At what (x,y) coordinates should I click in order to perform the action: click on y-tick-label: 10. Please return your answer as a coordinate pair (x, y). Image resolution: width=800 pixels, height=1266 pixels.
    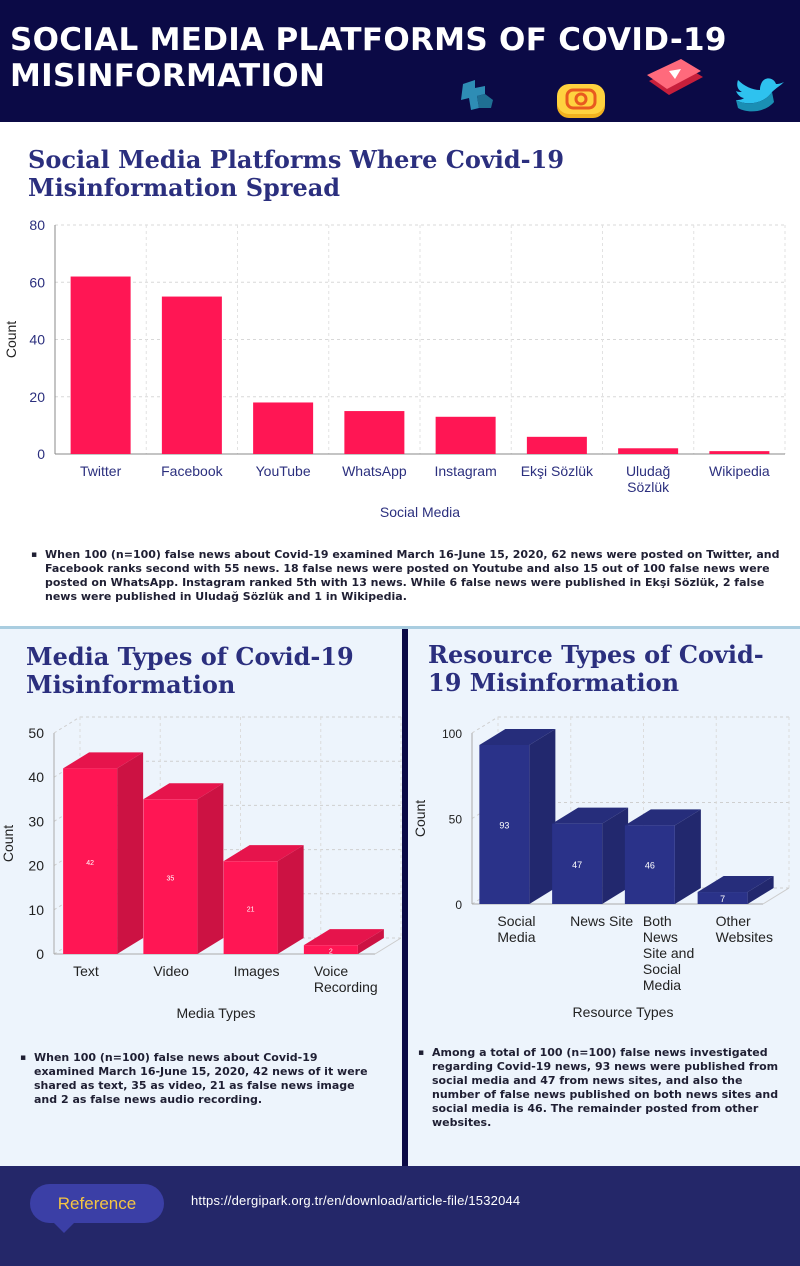
    Looking at the image, I should click on (36, 910).